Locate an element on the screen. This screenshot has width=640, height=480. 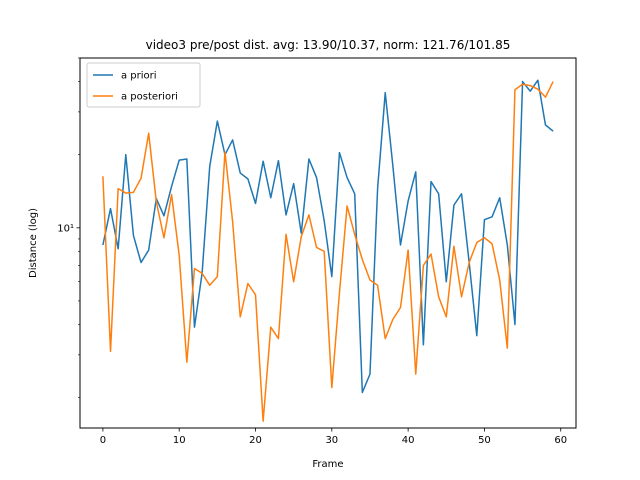
y-axis: 10¹ is located at coordinates (68, 227).